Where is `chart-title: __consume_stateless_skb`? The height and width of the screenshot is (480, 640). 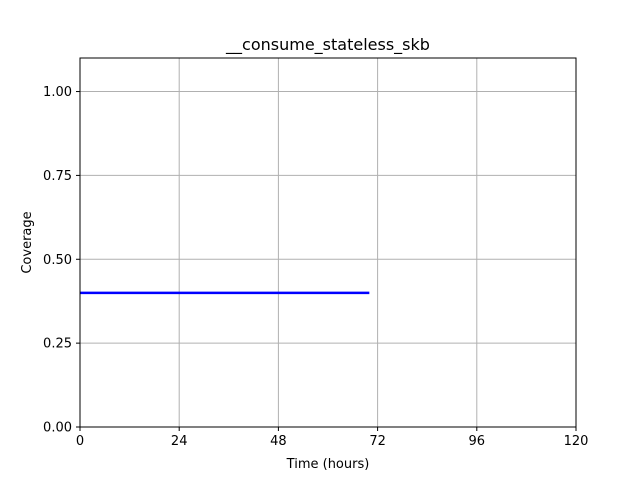
chart-title: __consume_stateless_skb is located at coordinates (327, 45).